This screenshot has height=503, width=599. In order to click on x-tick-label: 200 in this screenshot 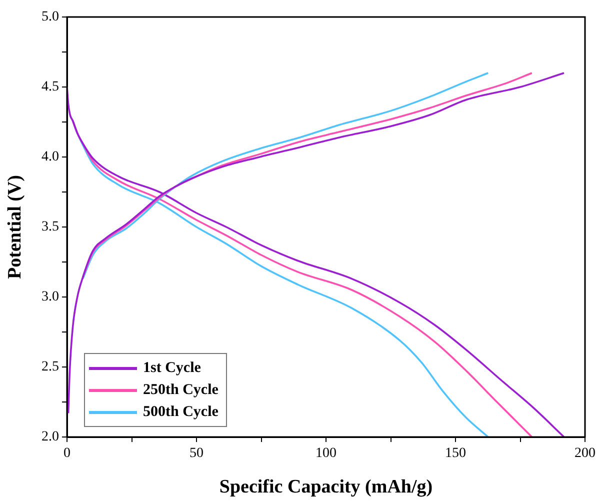, I will do `click(585, 454)`.